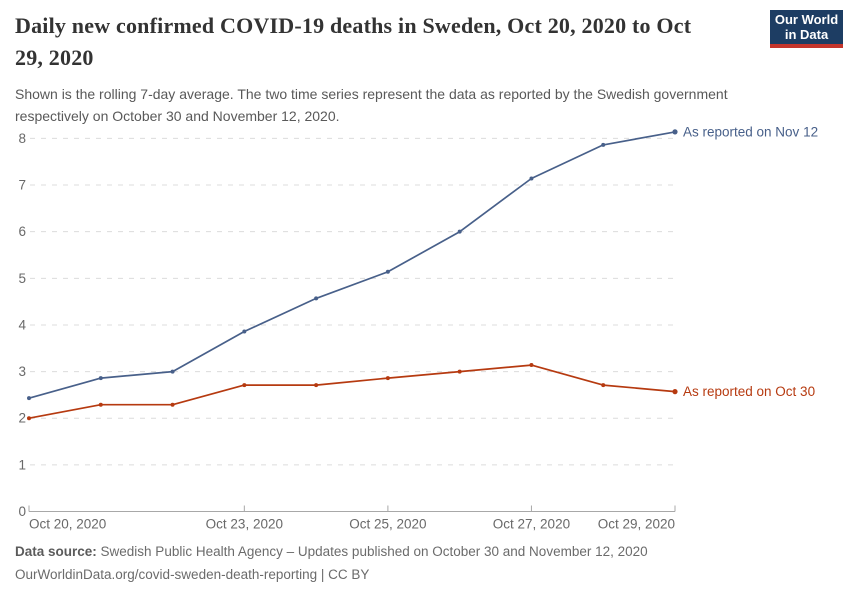 Image resolution: width=850 pixels, height=600 pixels. Describe the element at coordinates (806, 34) in the screenshot. I see `owid-logo-line2: in Data` at that location.